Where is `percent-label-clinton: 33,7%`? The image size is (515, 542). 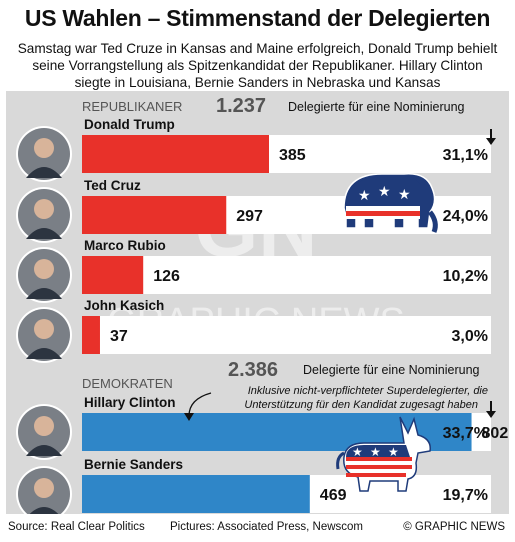 percent-label-clinton: 33,7% is located at coordinates (465, 433).